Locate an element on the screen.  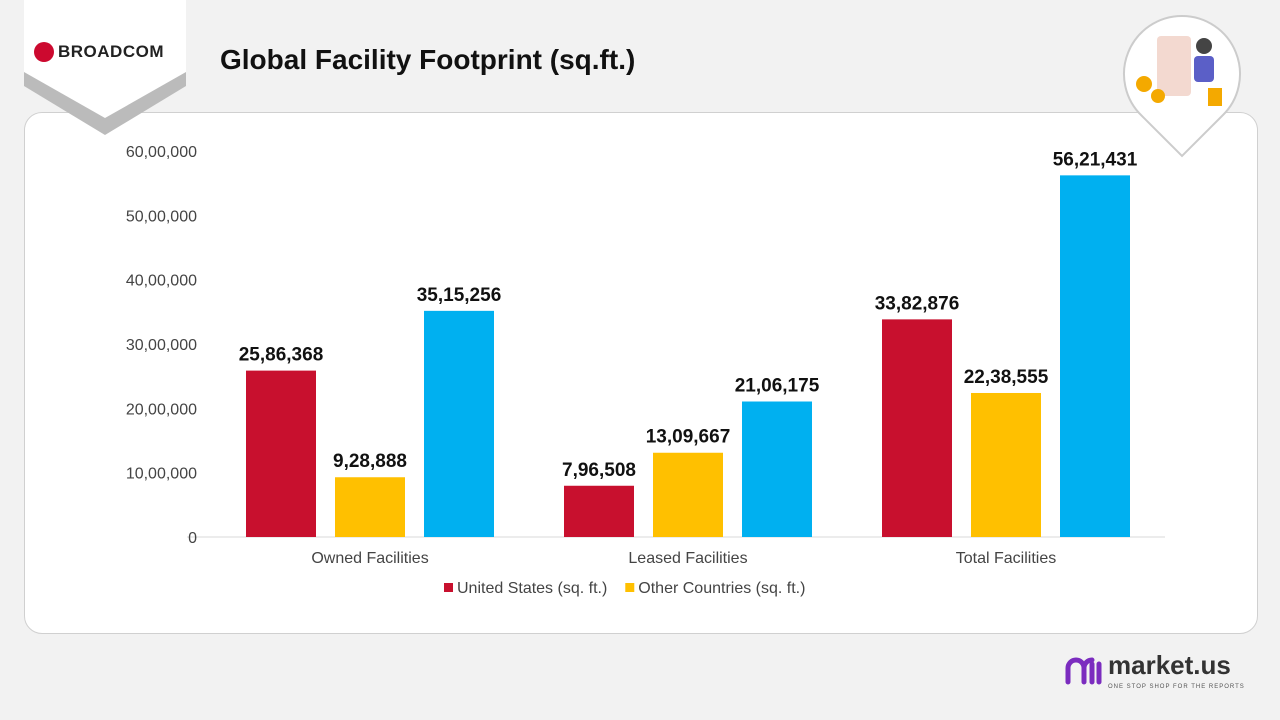
logo-badge is located at coordinates (105, 67).